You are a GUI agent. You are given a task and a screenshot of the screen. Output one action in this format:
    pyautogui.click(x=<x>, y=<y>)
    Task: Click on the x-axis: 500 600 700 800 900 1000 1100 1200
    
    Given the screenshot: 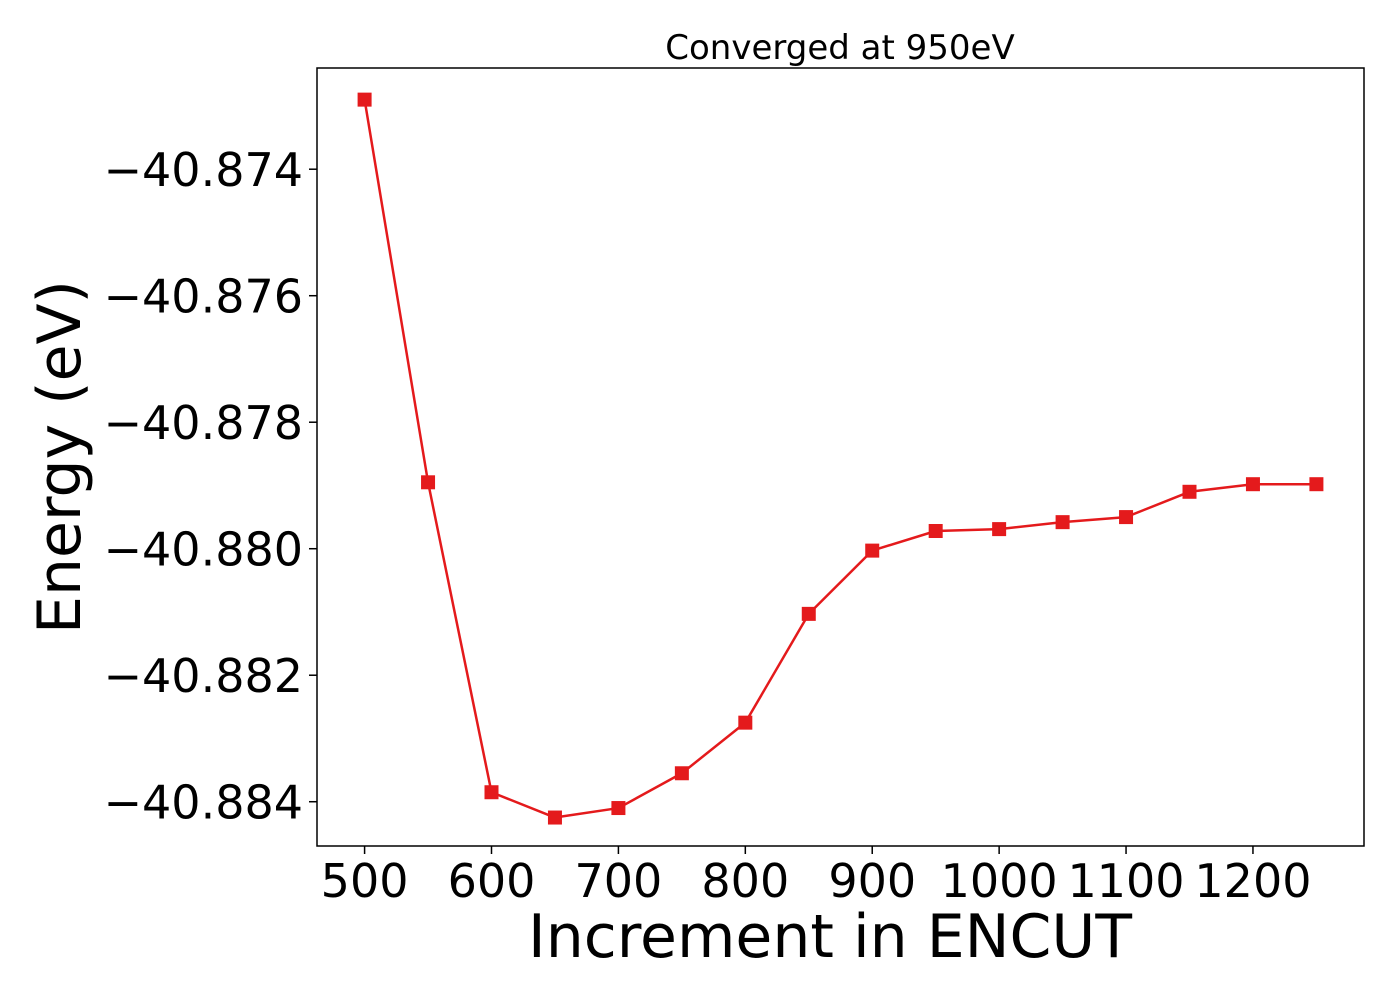 What is the action you would take?
    pyautogui.click(x=816, y=877)
    